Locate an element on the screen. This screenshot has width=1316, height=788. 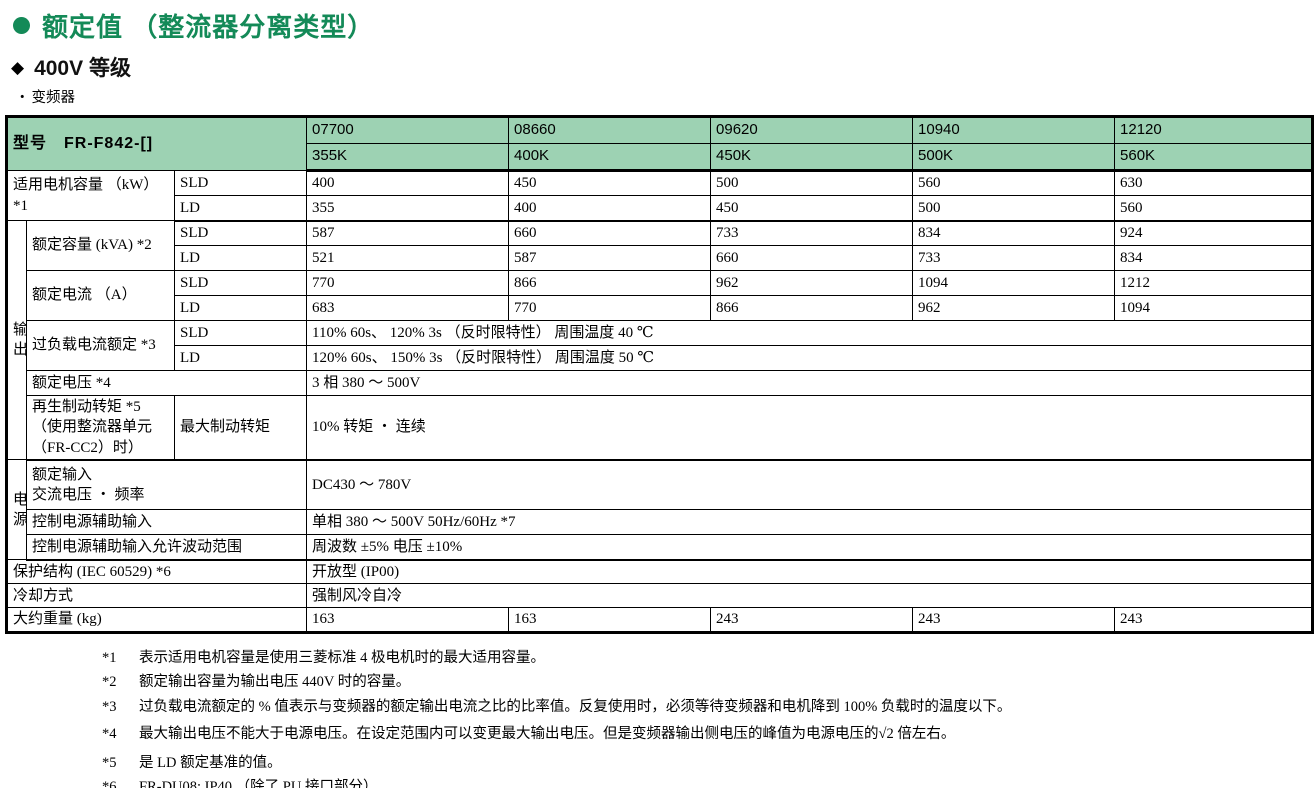
row-overload-ld: LD 120% 60s、 150% 3s （反时限特性） 周围温度 50 ℃ is located at coordinates (660, 358).